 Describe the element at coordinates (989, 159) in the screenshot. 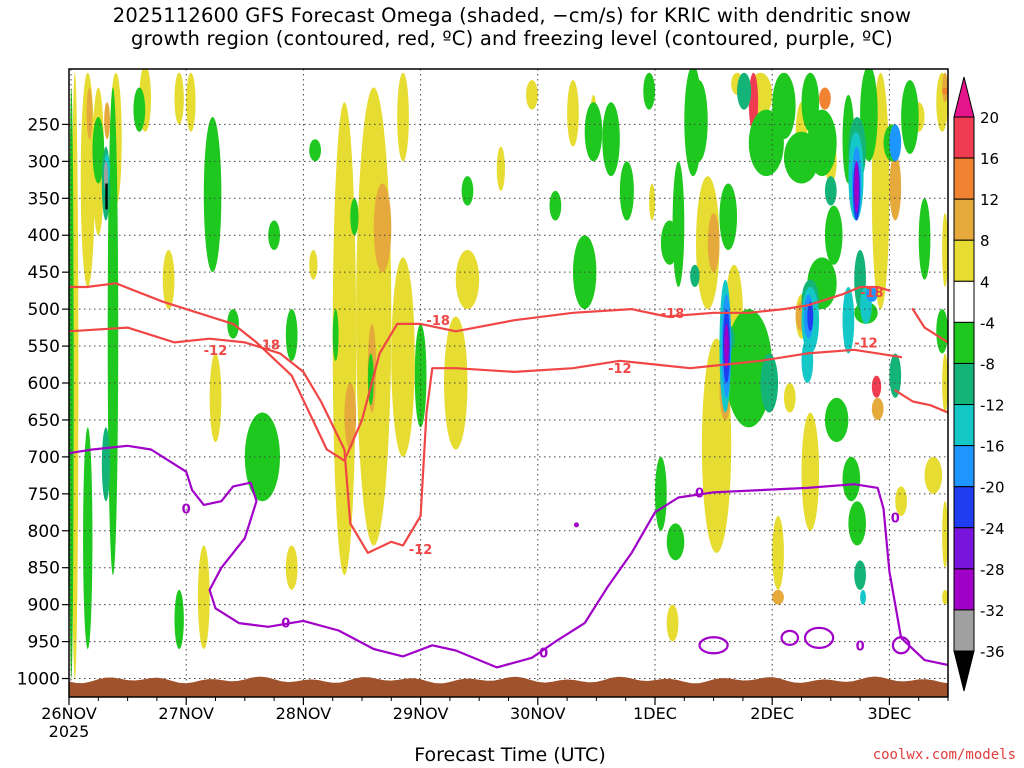

I see `colorbar-tick-label: 16` at that location.